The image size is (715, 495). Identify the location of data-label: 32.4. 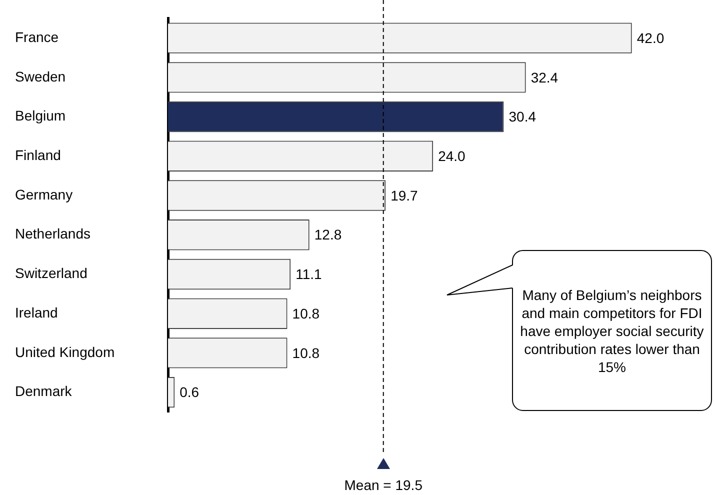
(544, 77).